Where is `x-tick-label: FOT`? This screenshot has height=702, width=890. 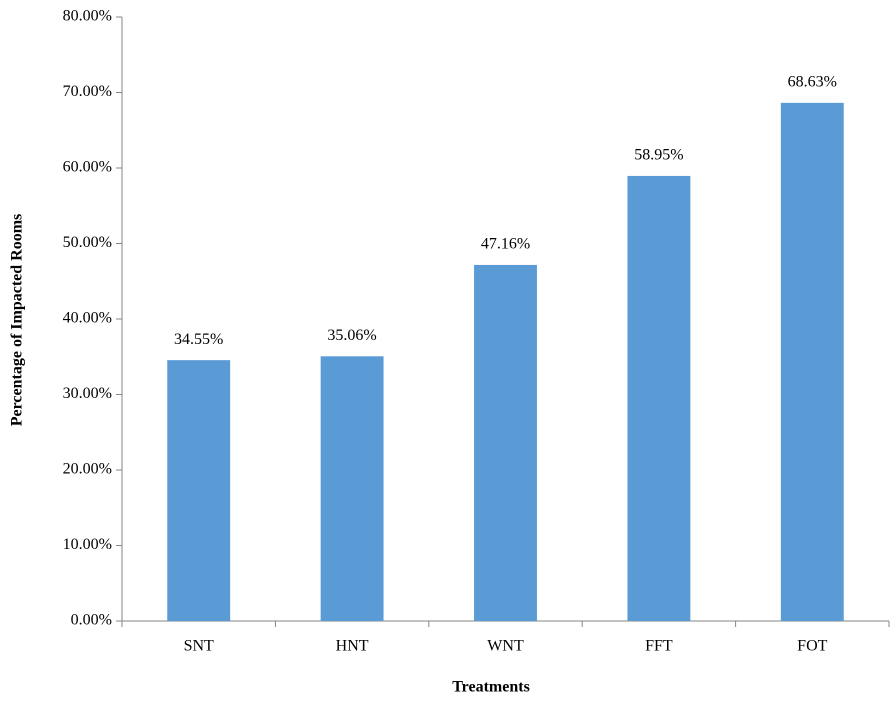
x-tick-label: FOT is located at coordinates (812, 646).